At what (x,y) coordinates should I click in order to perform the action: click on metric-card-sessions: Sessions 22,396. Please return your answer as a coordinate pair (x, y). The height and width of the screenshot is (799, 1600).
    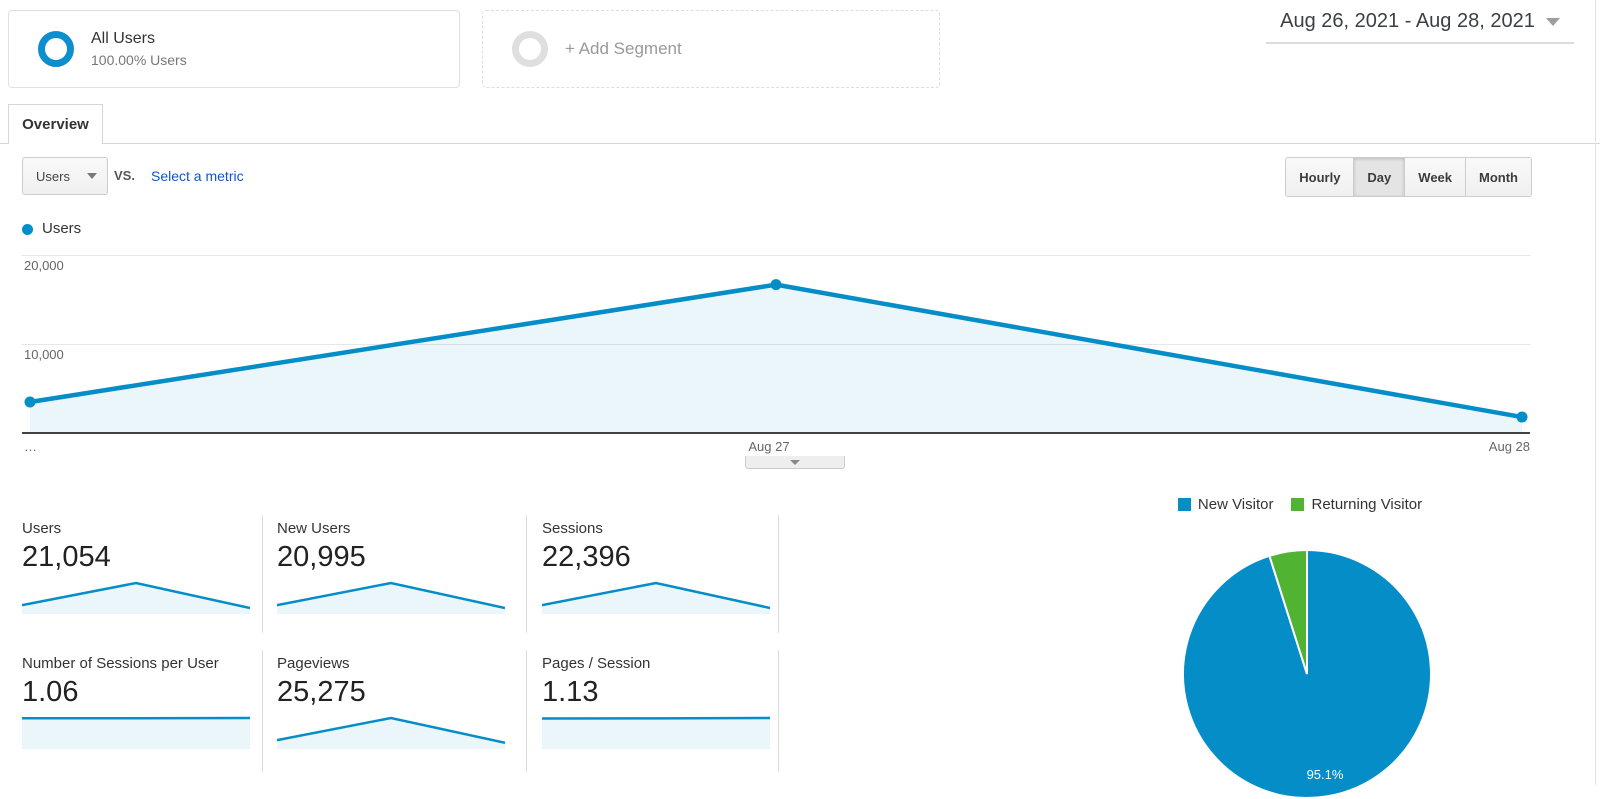
    Looking at the image, I should click on (656, 567).